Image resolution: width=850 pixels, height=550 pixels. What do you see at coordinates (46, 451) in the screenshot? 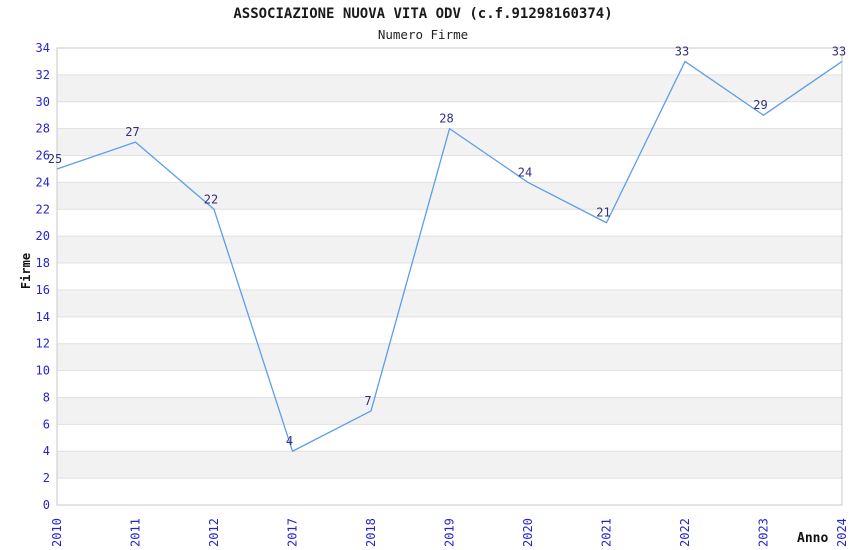
I see `y-tick-label: 4` at bounding box center [46, 451].